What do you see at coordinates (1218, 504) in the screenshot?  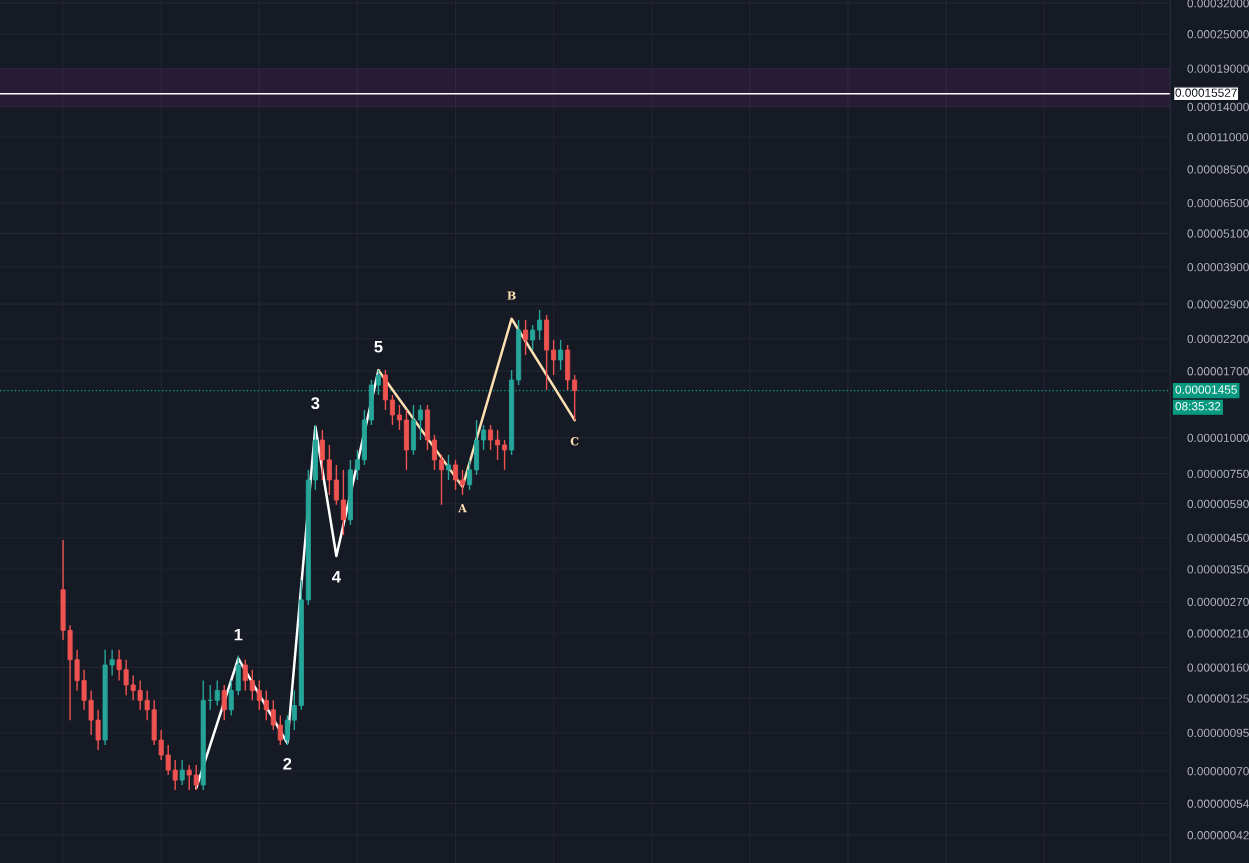 I see `y-tick-label: 0.00000590` at bounding box center [1218, 504].